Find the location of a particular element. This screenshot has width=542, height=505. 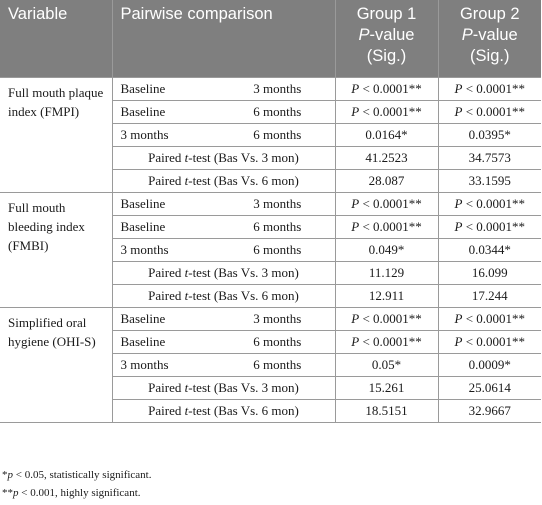

group-2-value: 0.0344* is located at coordinates (489, 249).